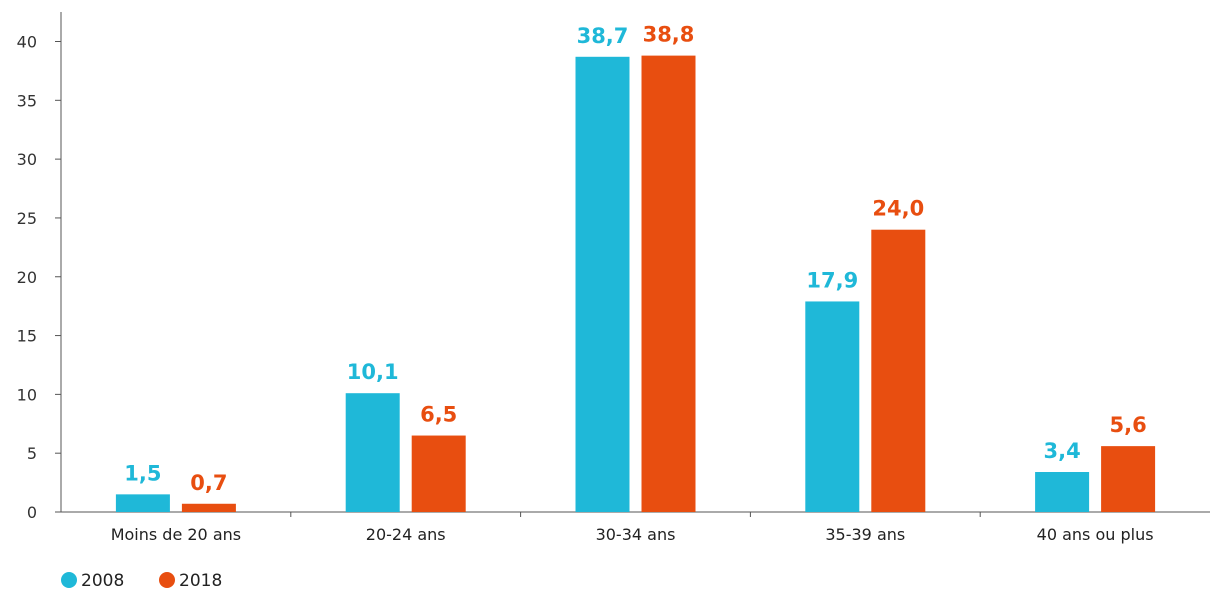  What do you see at coordinates (636, 534) in the screenshot?
I see `x-category-label: 30-34 ans` at bounding box center [636, 534].